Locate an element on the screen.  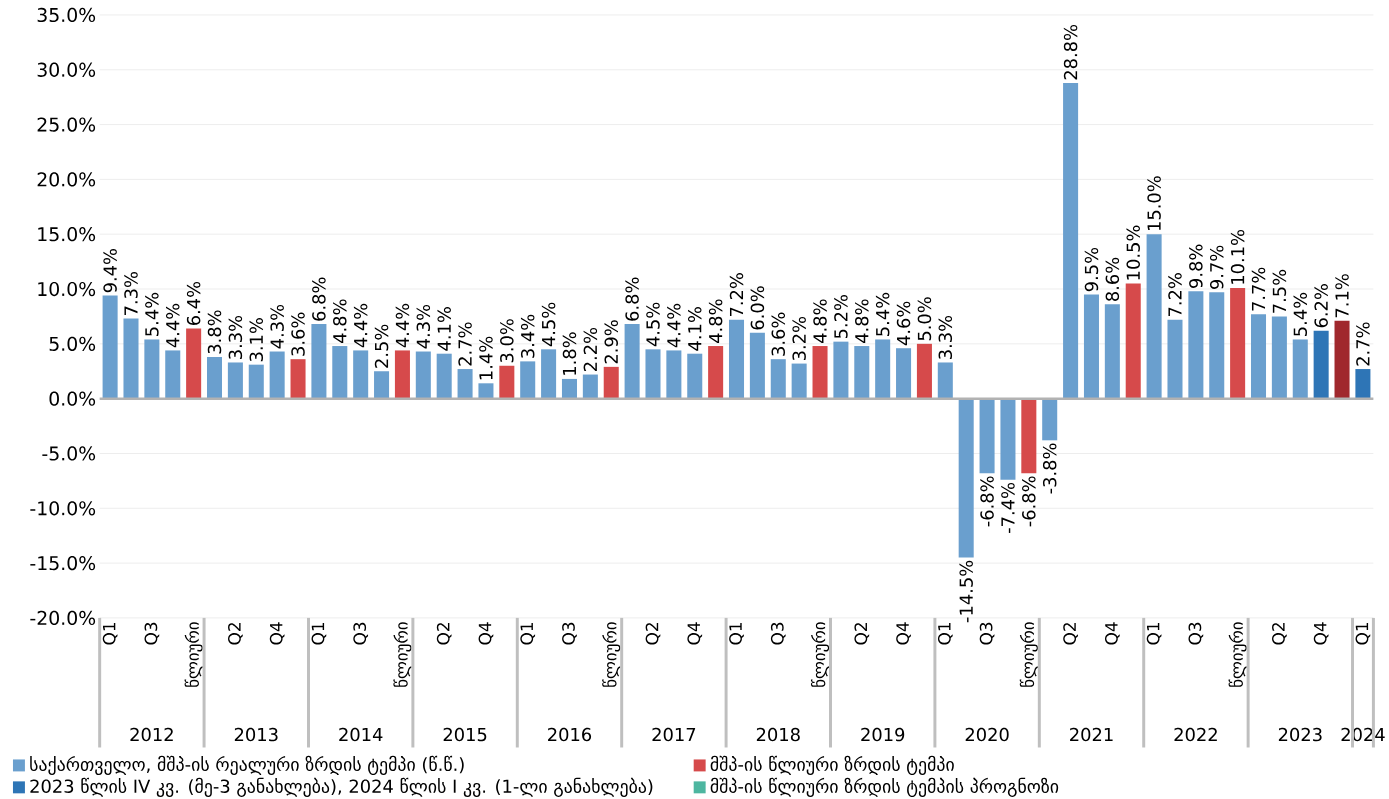
data-label: 9.4% is located at coordinates (110, 270).